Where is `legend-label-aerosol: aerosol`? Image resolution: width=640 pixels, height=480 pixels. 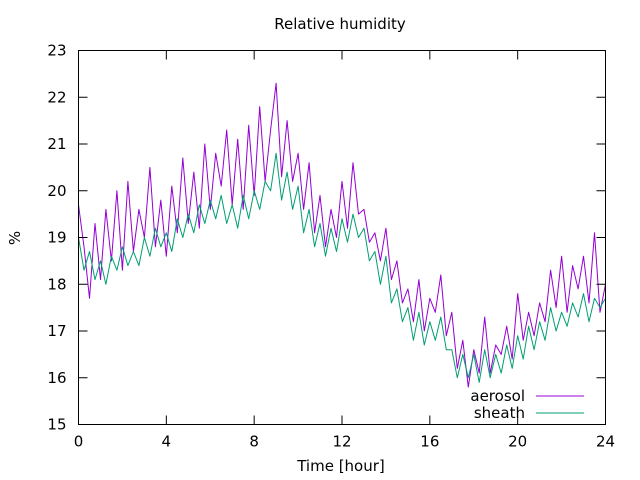 legend-label-aerosol: aerosol is located at coordinates (497, 396).